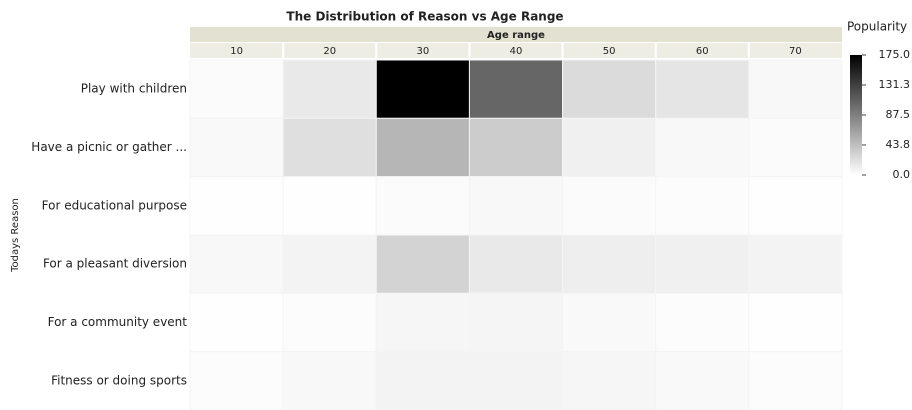 Image resolution: width=912 pixels, height=410 pixels. Describe the element at coordinates (15, 235) in the screenshot. I see `y-axis-label: Todays Reason` at that location.